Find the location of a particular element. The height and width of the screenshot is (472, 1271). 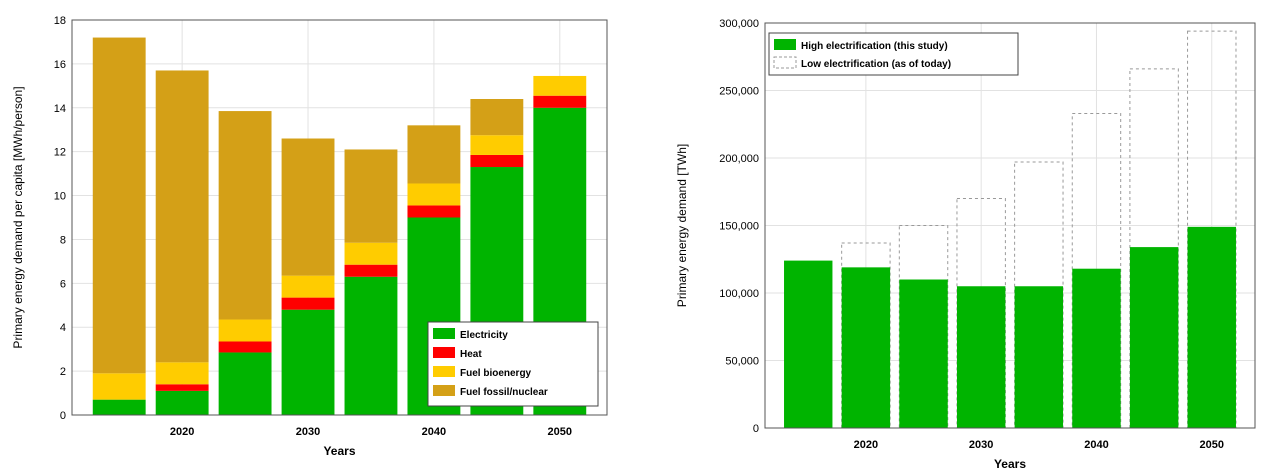

y-tick-label: 2 is located at coordinates (63, 372).